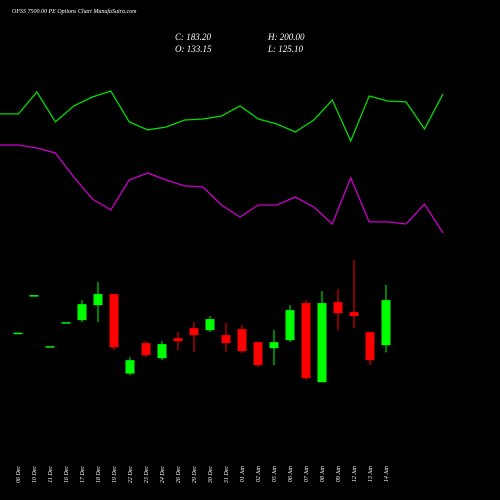  I want to click on x-tick-label: 12 Jan, so click(355, 474).